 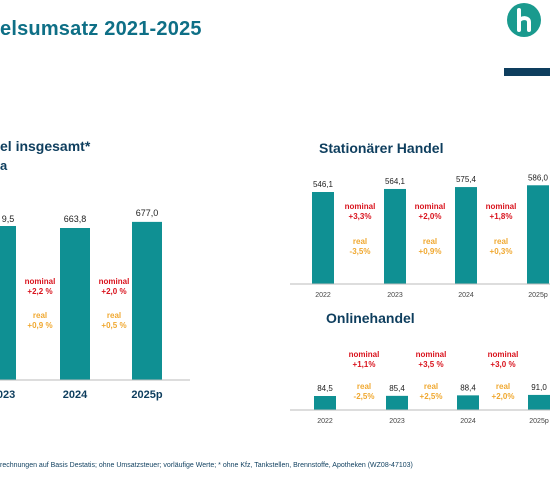 What do you see at coordinates (468, 402) in the screenshot?
I see `bar-online-2024` at bounding box center [468, 402].